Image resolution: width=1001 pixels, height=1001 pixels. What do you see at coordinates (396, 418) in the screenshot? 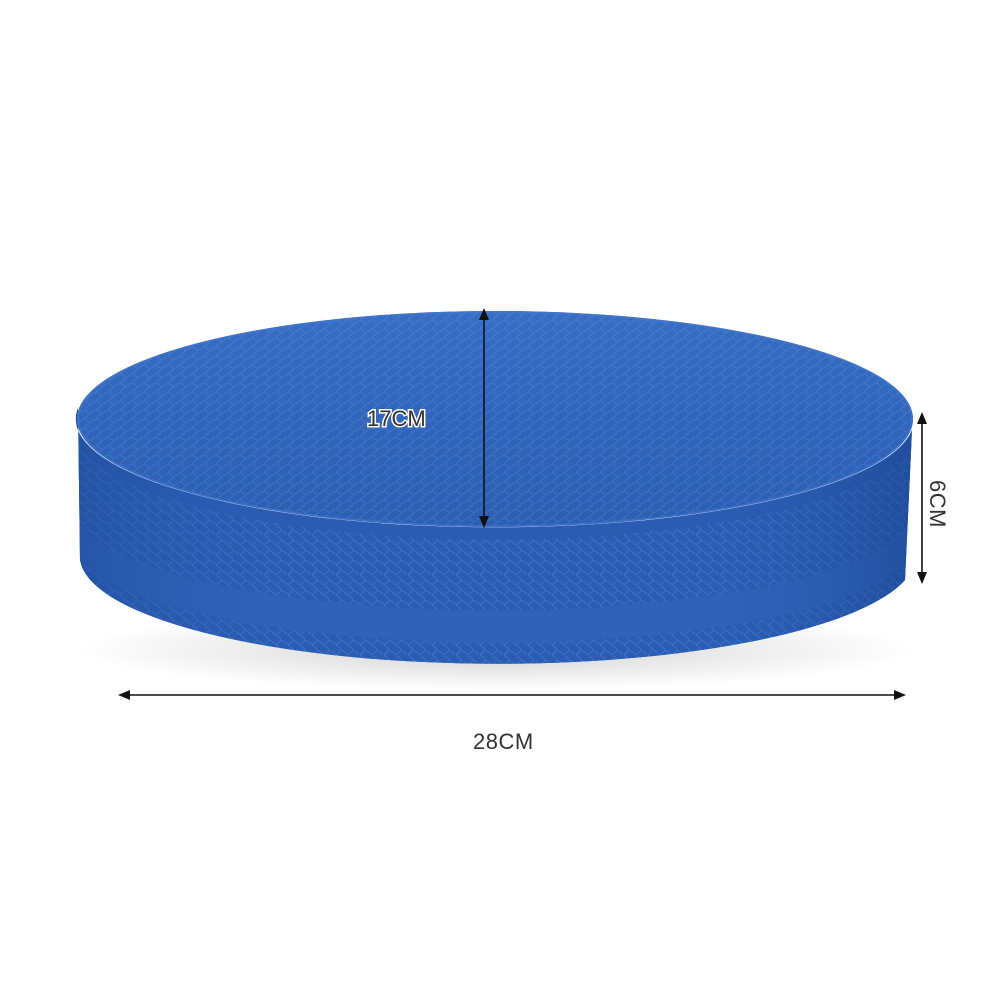
I see `radius-label: 17CM` at bounding box center [396, 418].